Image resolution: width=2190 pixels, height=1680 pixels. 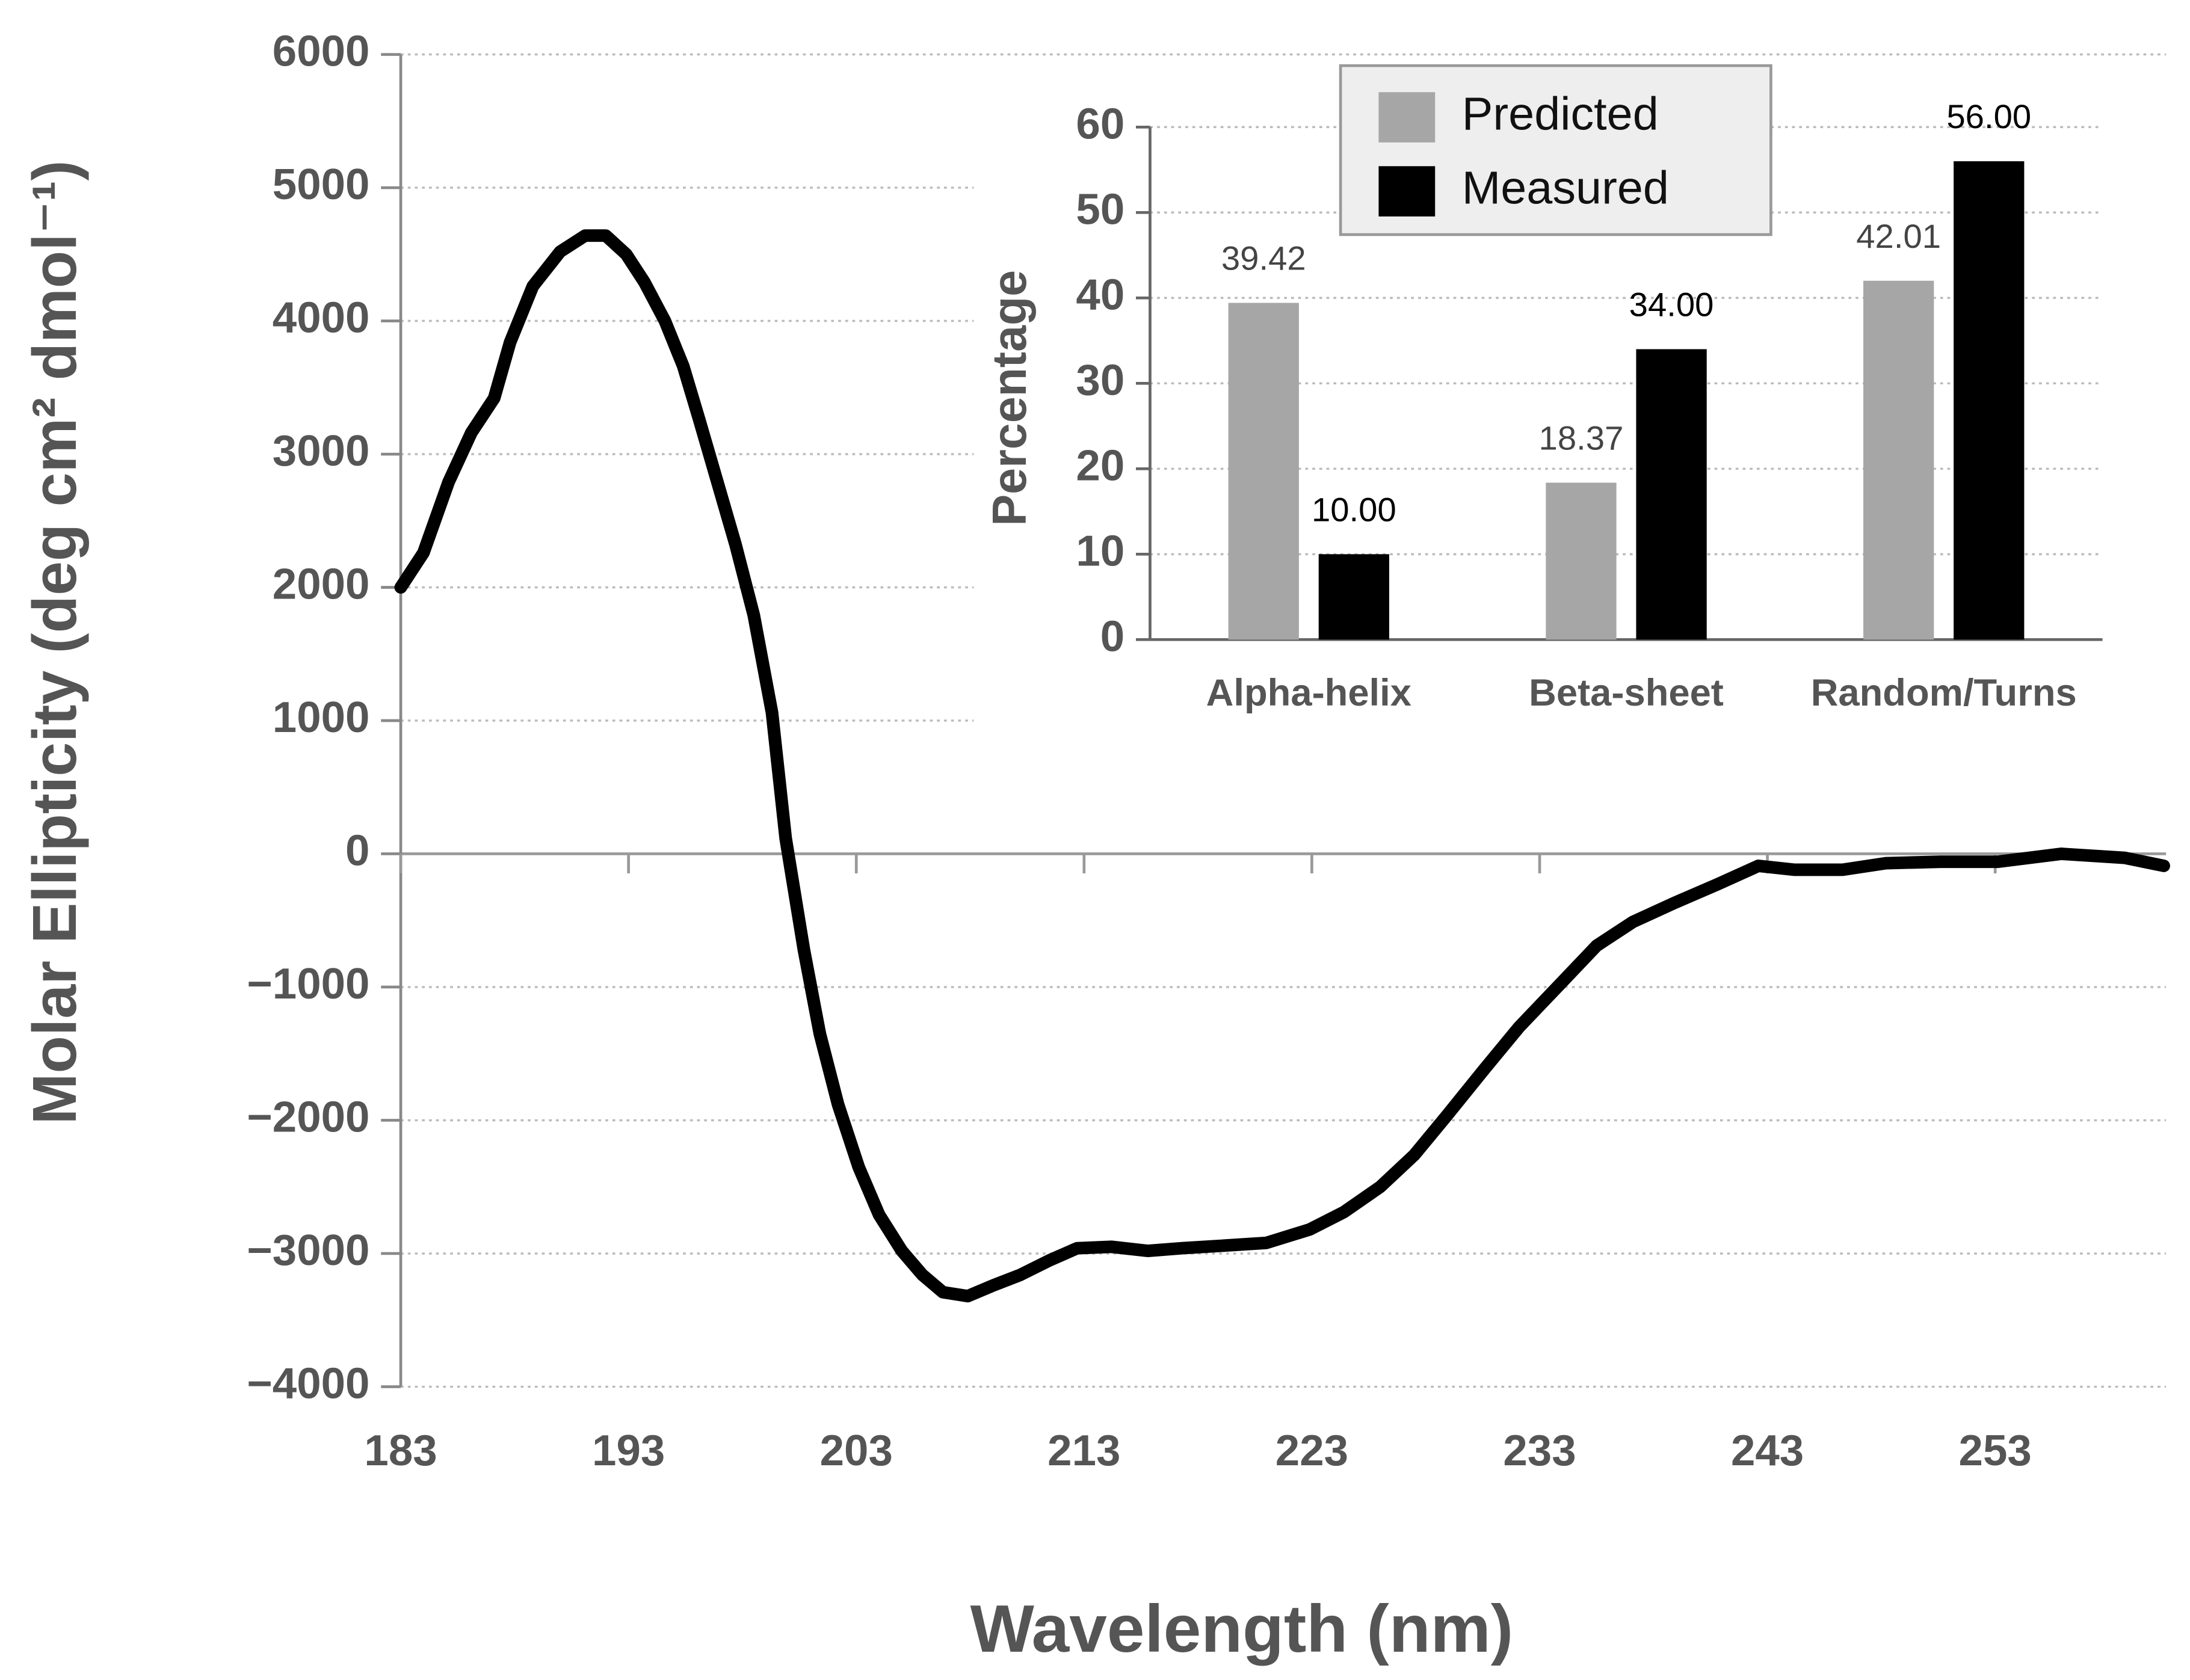 What do you see at coordinates (1100, 381) in the screenshot?
I see `y-tick-label: 30` at bounding box center [1100, 381].